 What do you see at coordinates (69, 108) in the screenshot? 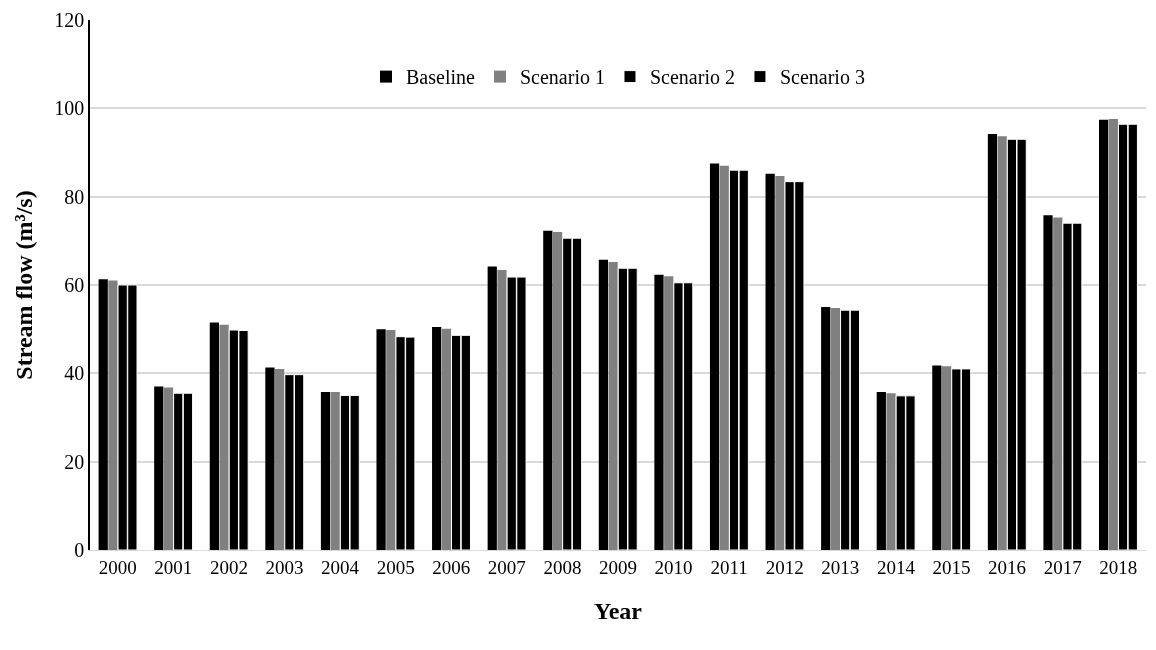
I see `y-tick-label: 100` at bounding box center [69, 108].